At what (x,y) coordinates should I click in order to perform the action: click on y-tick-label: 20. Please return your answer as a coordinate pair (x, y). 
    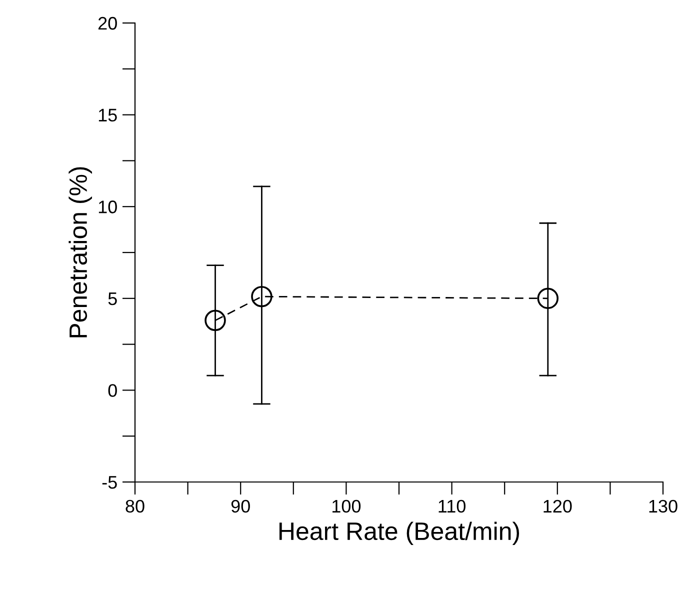
    Looking at the image, I should click on (107, 23).